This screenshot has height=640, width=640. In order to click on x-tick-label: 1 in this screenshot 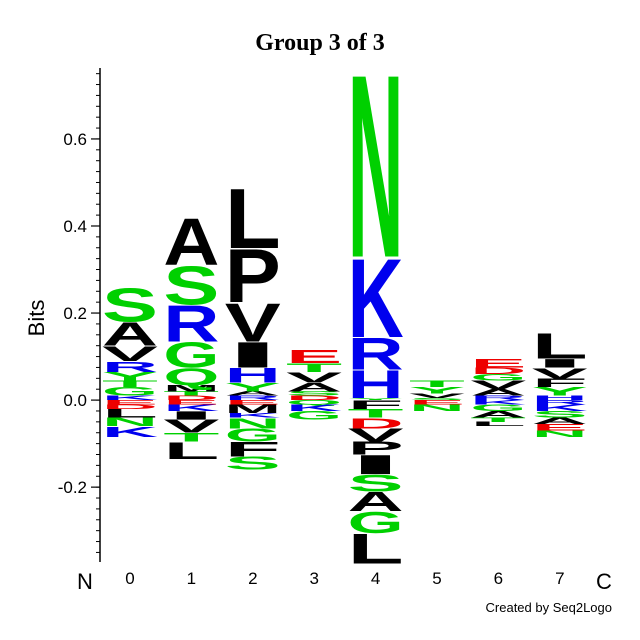, I will do `click(191, 578)`.